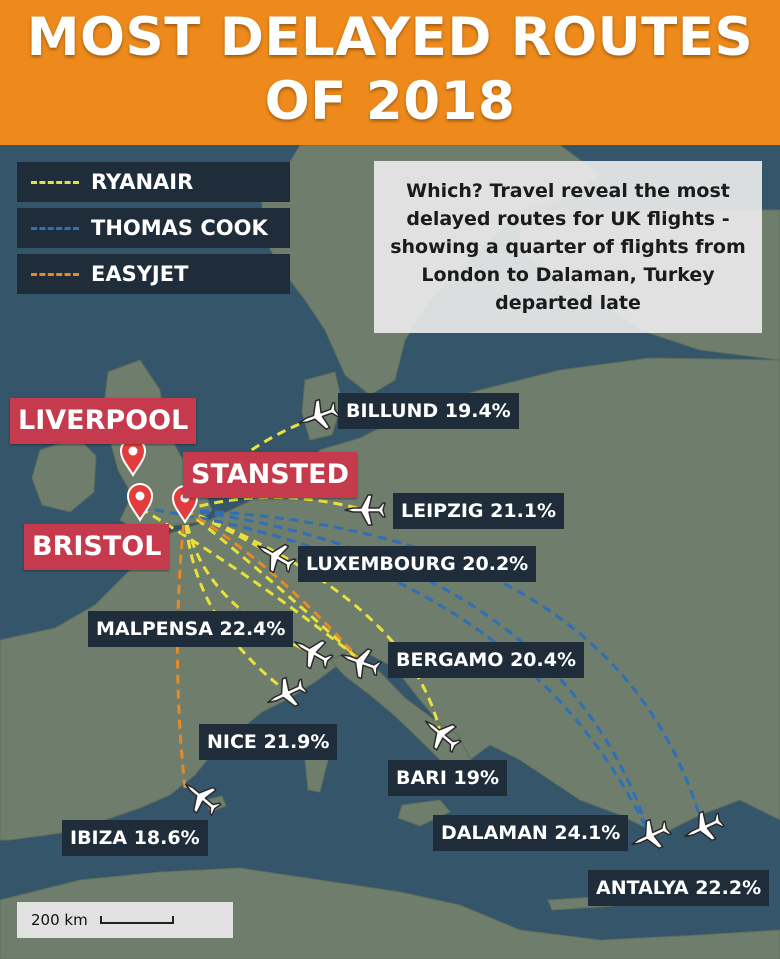 The image size is (780, 959). What do you see at coordinates (486, 660) in the screenshot?
I see `label-bergamo: BERGAMO 20.4%` at bounding box center [486, 660].